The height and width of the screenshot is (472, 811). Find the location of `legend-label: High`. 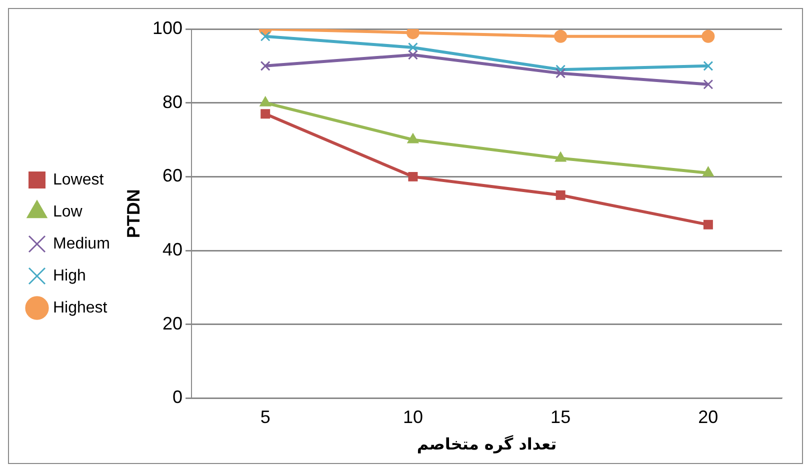

legend-label: High is located at coordinates (69, 275).